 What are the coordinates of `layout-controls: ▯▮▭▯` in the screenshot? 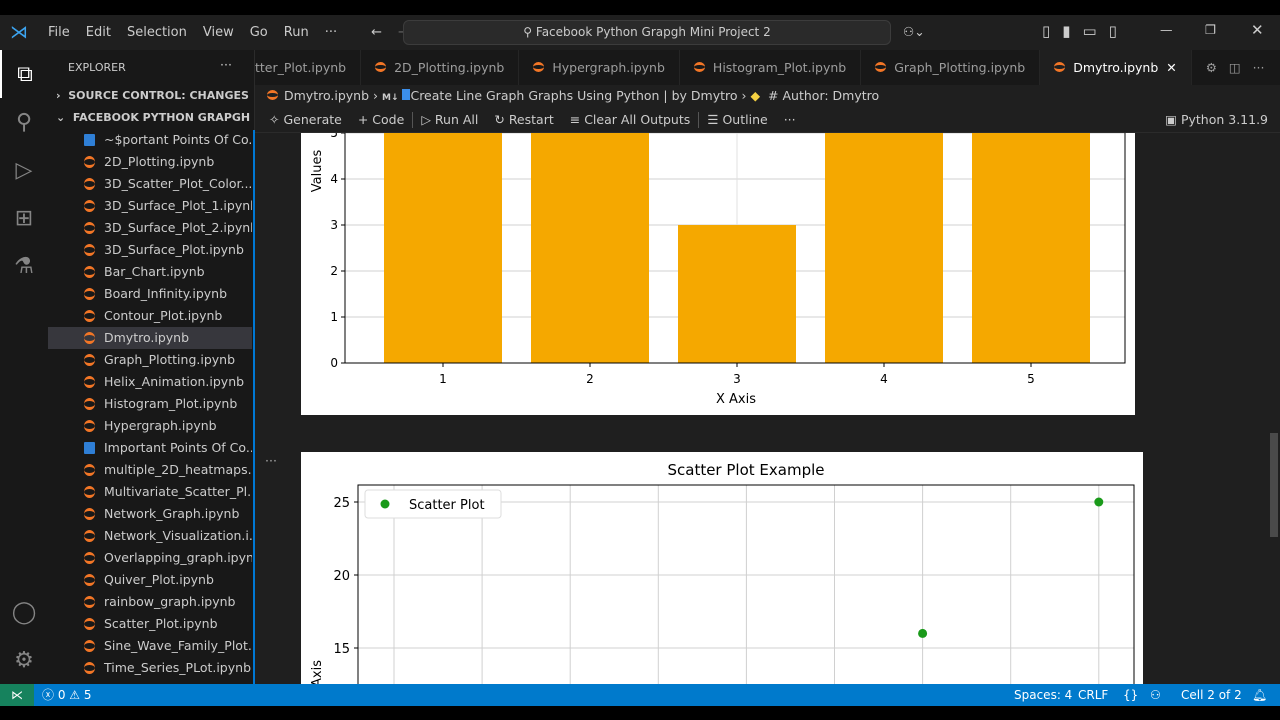 It's located at (1085, 31).